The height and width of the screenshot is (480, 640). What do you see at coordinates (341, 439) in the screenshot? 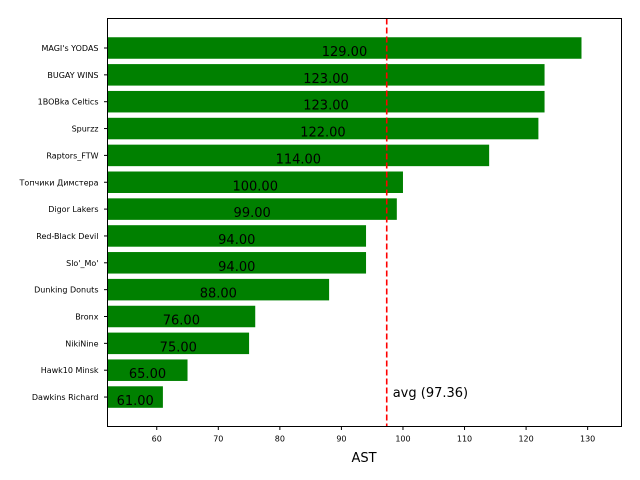
I see `x-tick-label: 90` at bounding box center [341, 439].